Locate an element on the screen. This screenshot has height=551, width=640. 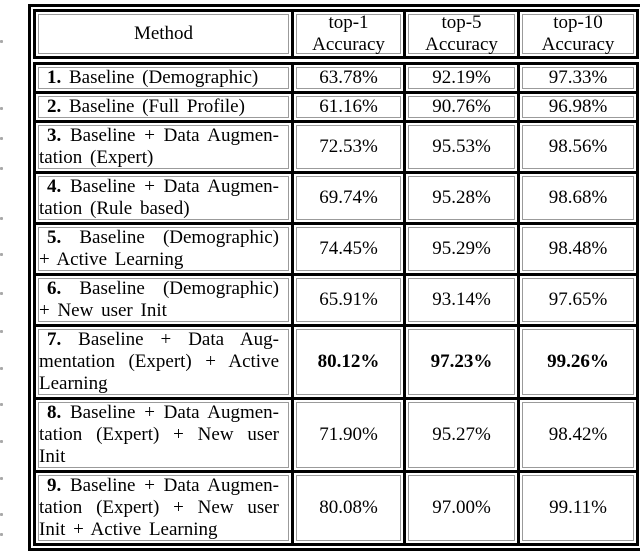
method-line: 9. Baseline + Data Augmen- is located at coordinates (163, 485).